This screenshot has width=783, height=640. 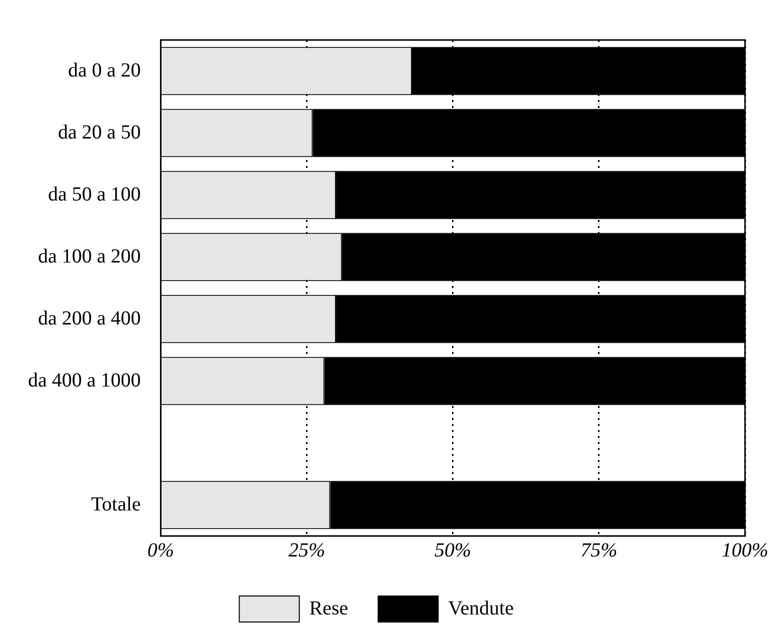 I want to click on y-tick-label: da 0 a 20, so click(x=104, y=70).